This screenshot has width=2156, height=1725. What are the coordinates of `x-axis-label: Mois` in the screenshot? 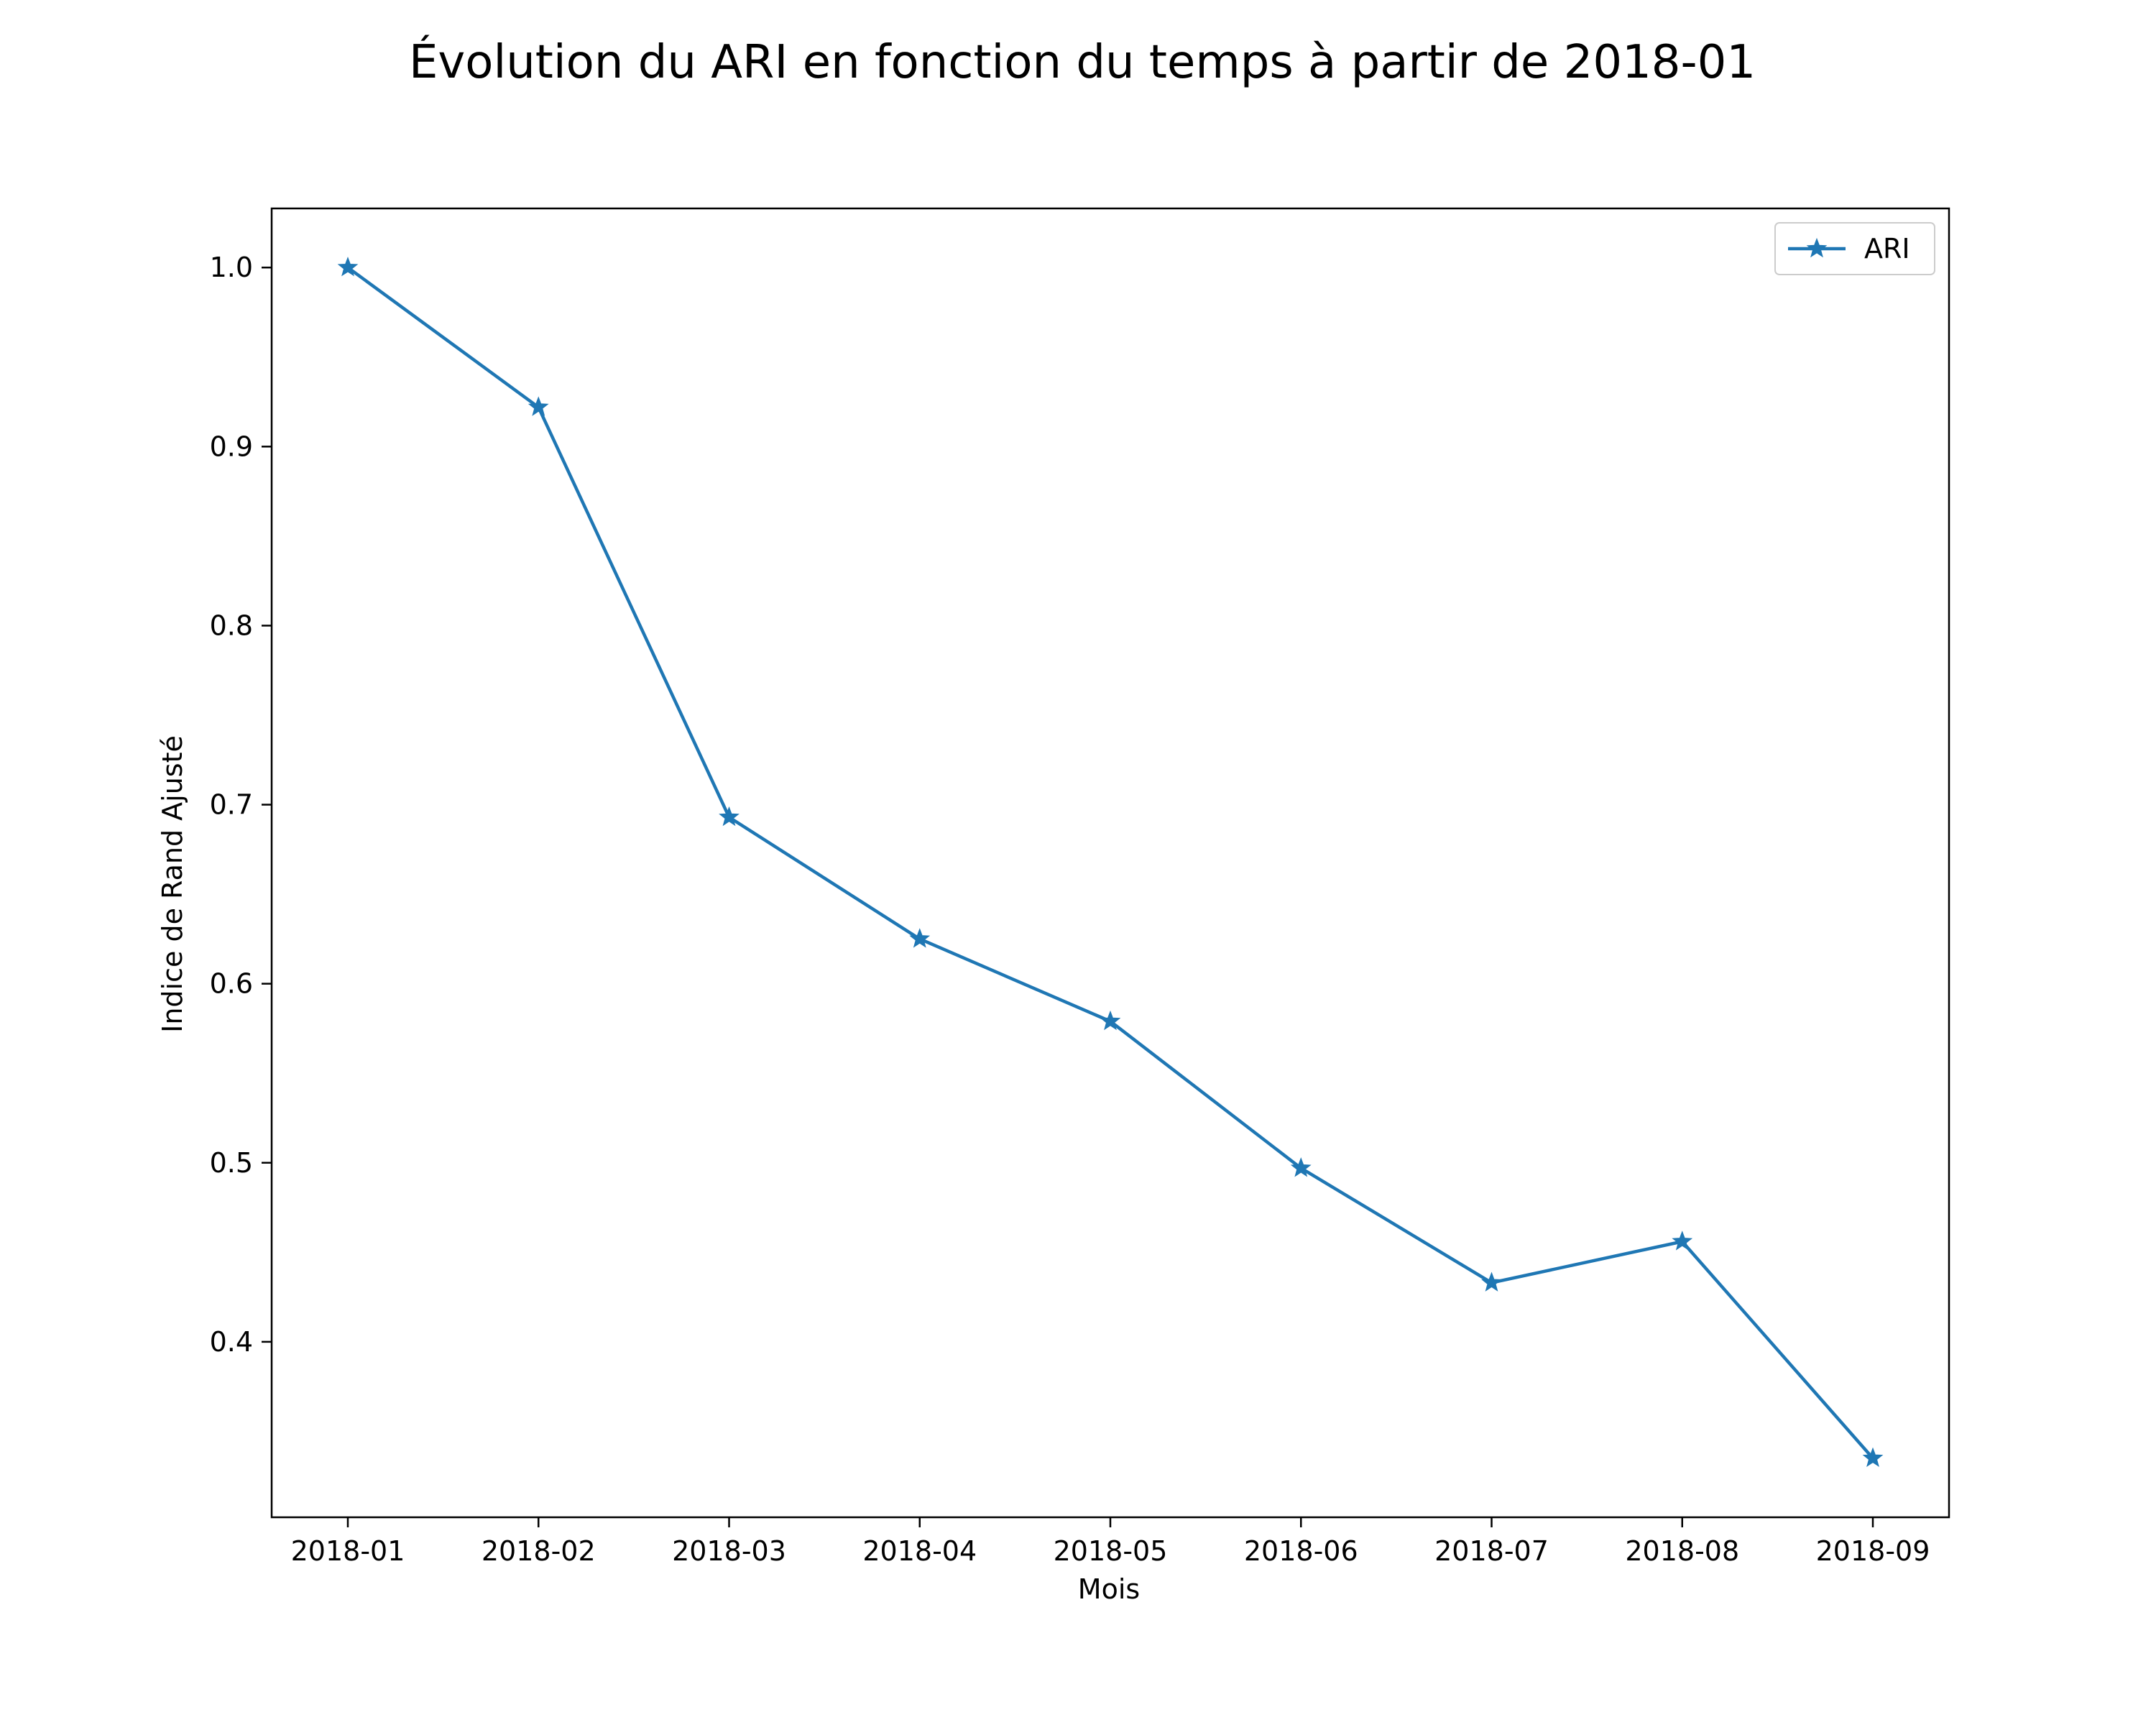 It's located at (1109, 1589).